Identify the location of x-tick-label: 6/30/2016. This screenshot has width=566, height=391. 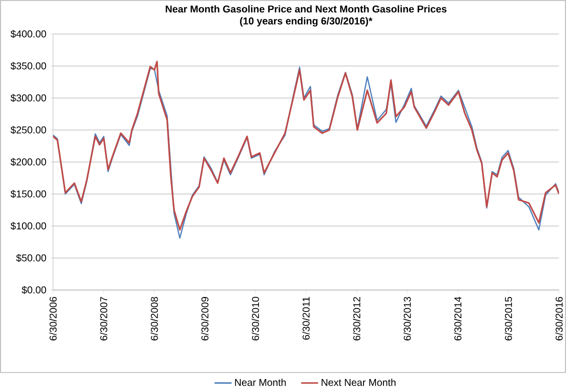
(559, 318).